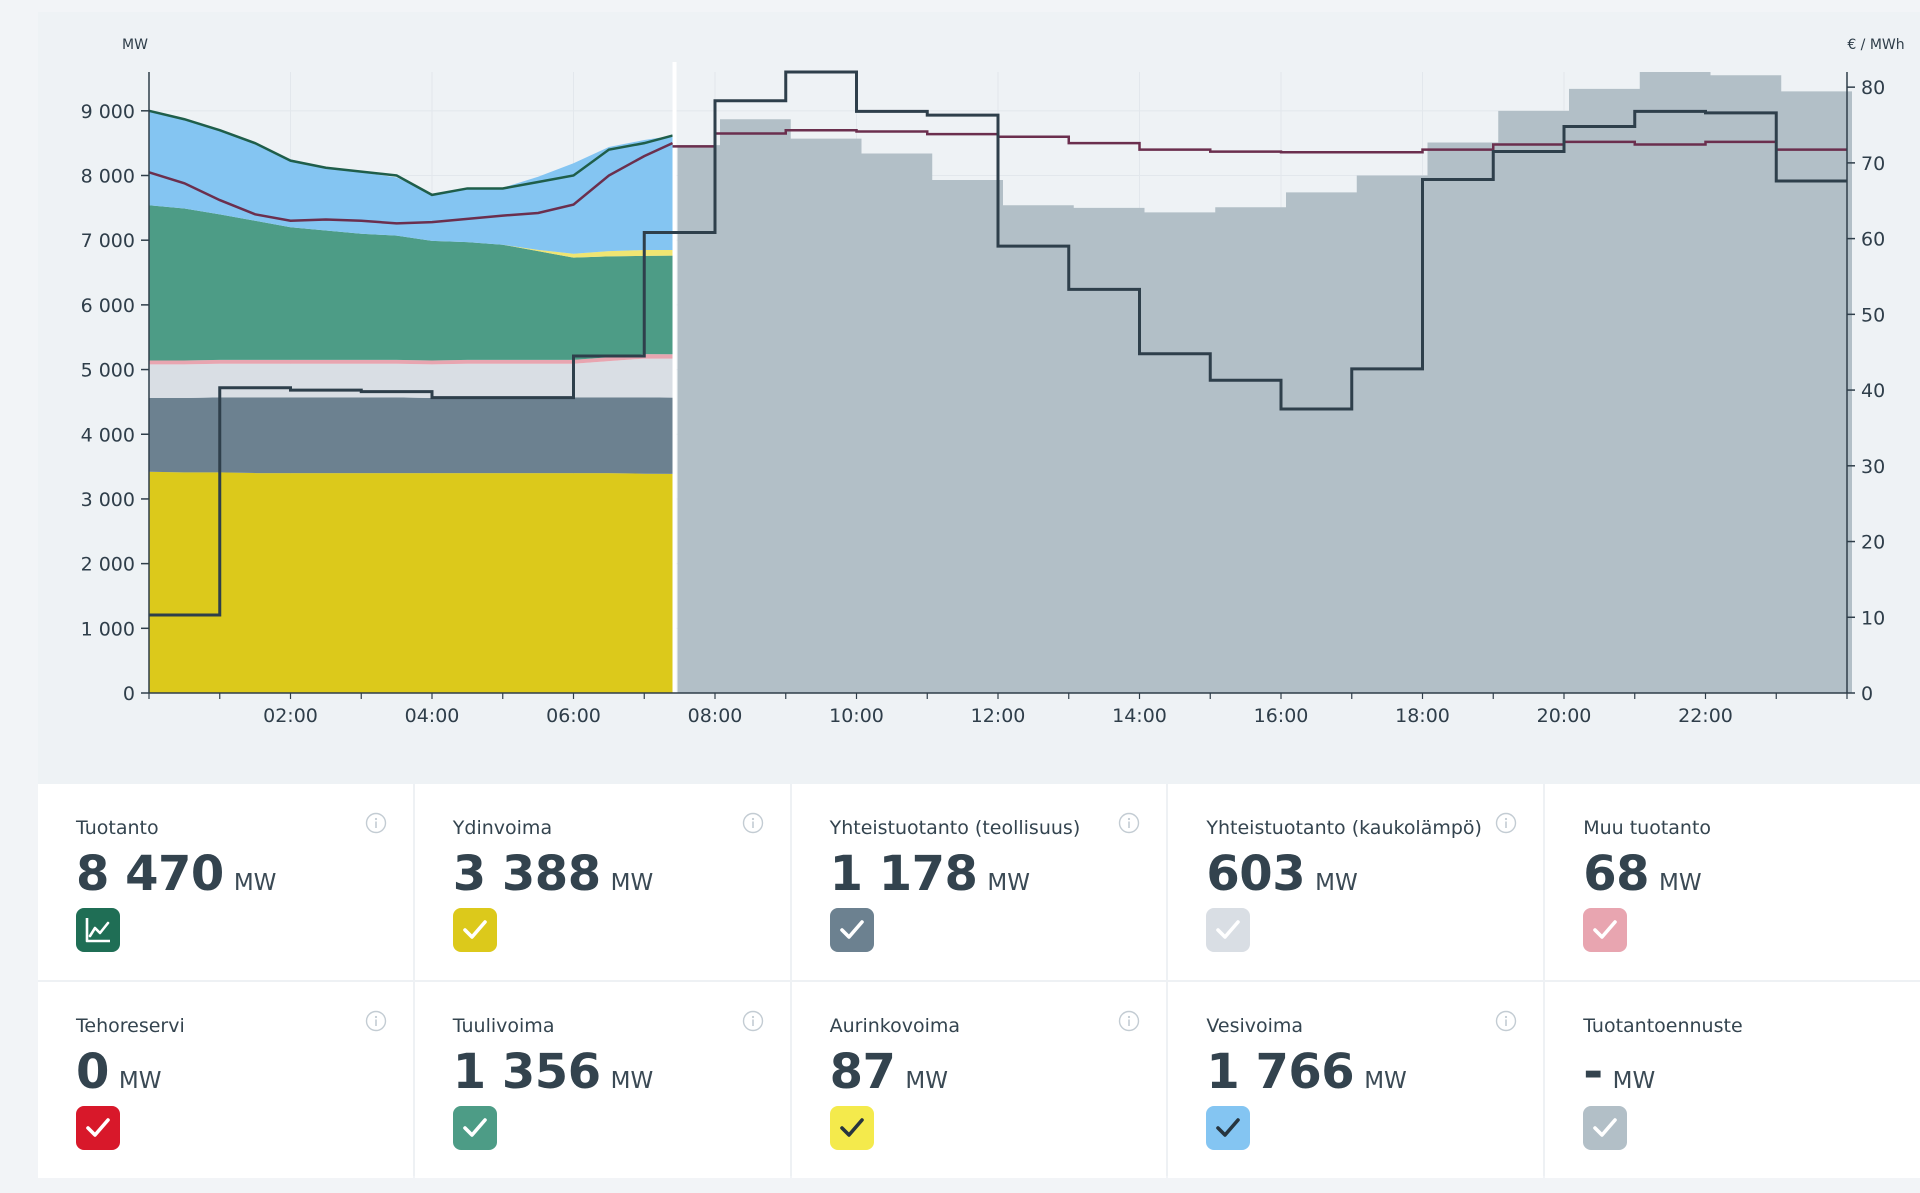  I want to click on card-title: Ydinvoima, so click(502, 828).